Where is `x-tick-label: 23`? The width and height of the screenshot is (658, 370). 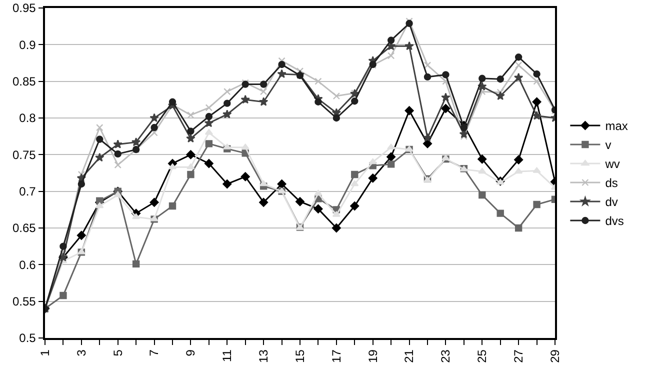 x-tick-label: 23 is located at coordinates (445, 356).